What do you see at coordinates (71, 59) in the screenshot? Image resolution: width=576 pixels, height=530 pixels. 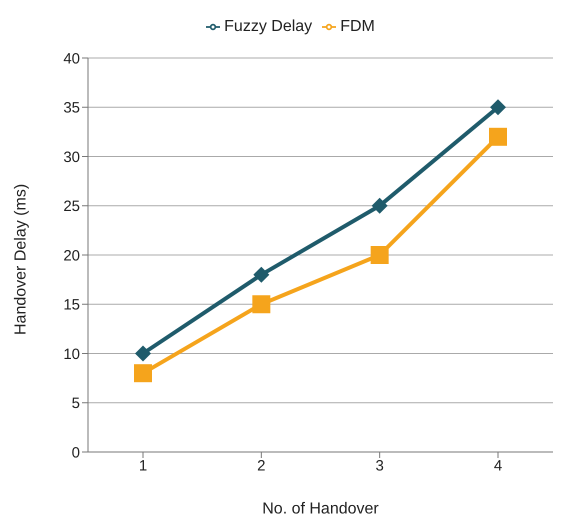 I see `y-tick-label: 40` at bounding box center [71, 59].